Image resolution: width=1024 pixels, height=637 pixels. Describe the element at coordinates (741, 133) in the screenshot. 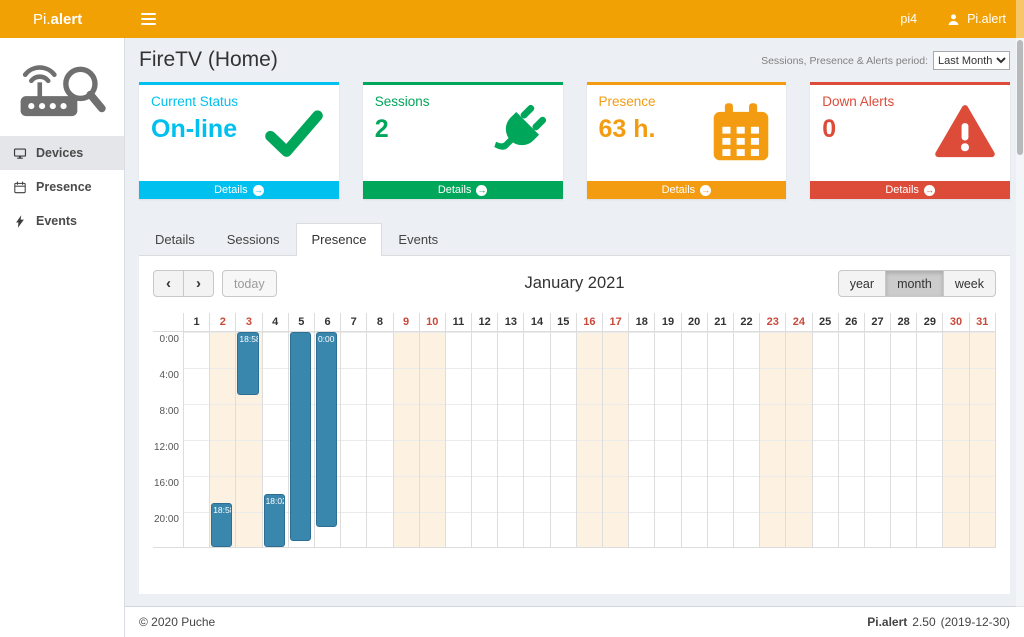

I see `calendar-icon` at that location.